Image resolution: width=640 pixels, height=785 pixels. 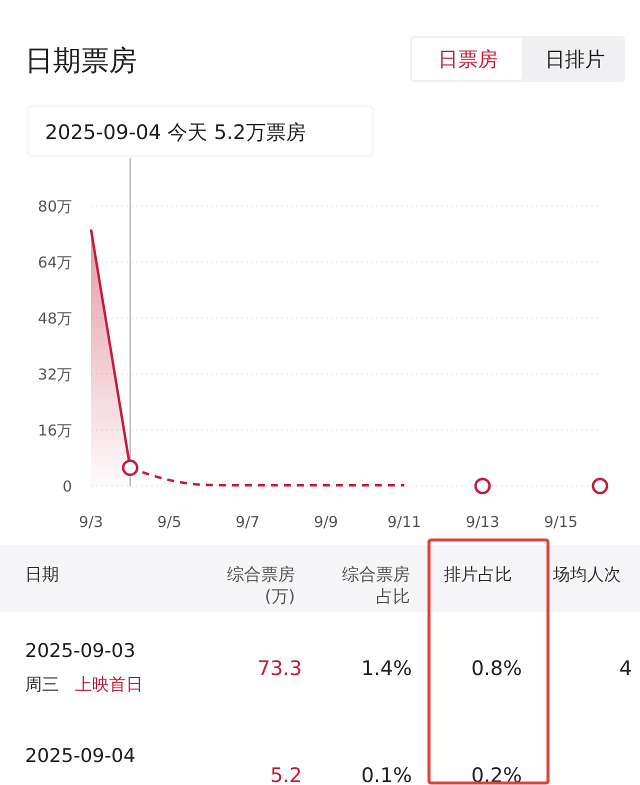 I want to click on y-tick-label: 16万, so click(x=55, y=430).